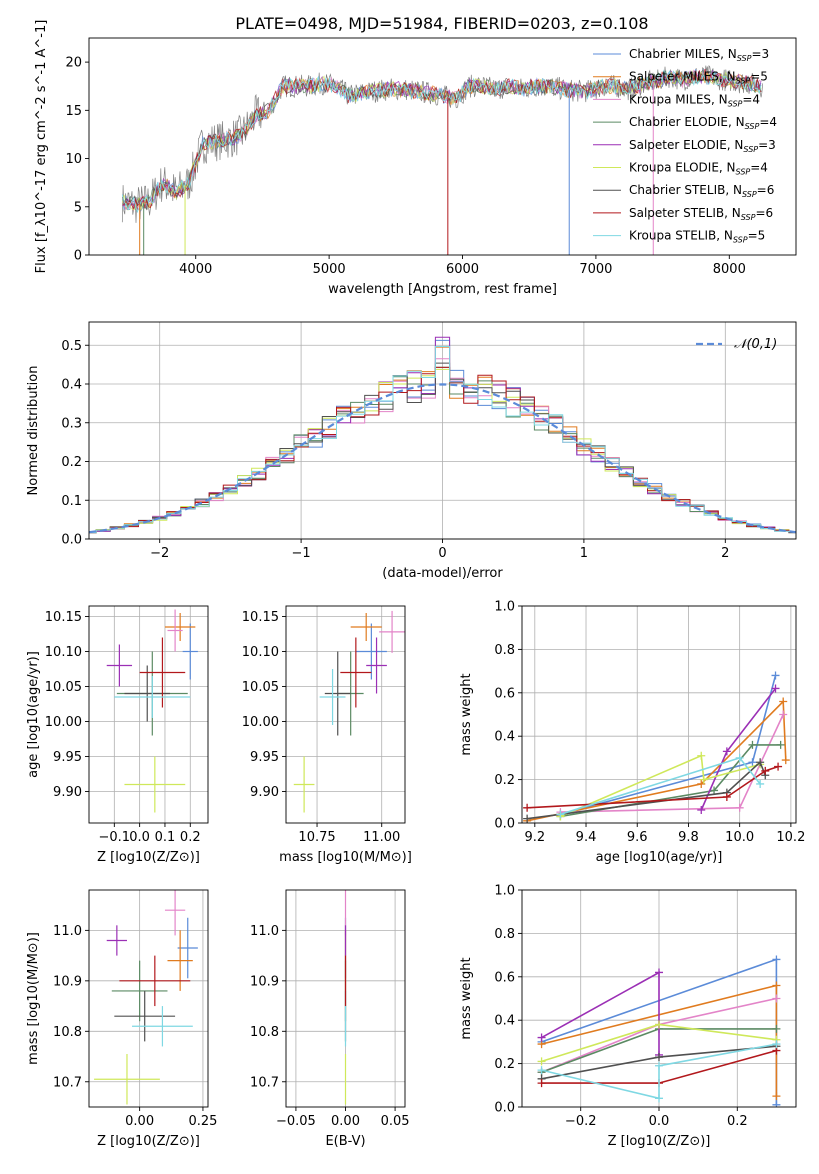 The width and height of the screenshot is (819, 1174). Describe the element at coordinates (33, 998) in the screenshot. I see `y-axis-label: mass [log10(M/M⊙)]` at that location.